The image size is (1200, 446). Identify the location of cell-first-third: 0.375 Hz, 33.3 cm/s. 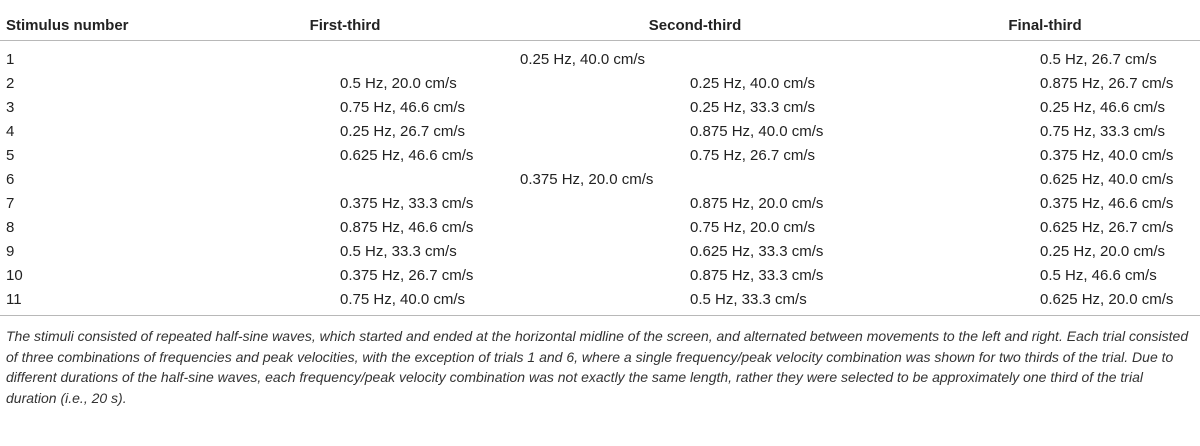
(407, 203).